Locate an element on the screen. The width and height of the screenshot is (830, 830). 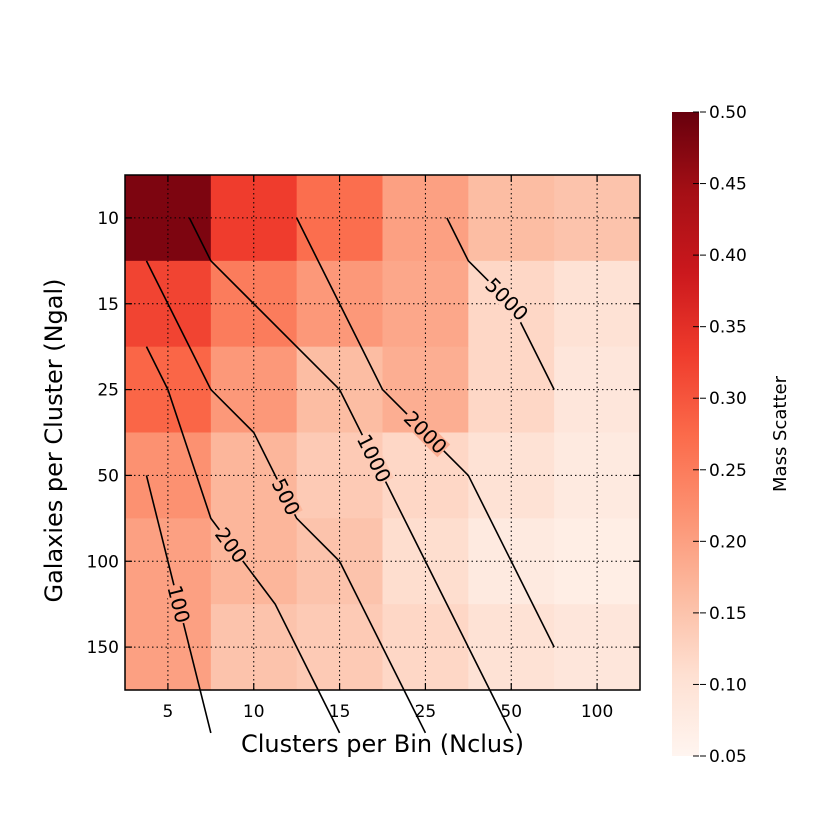
x-axis-label: Clusters per Bin (Nclus) is located at coordinates (382, 744).